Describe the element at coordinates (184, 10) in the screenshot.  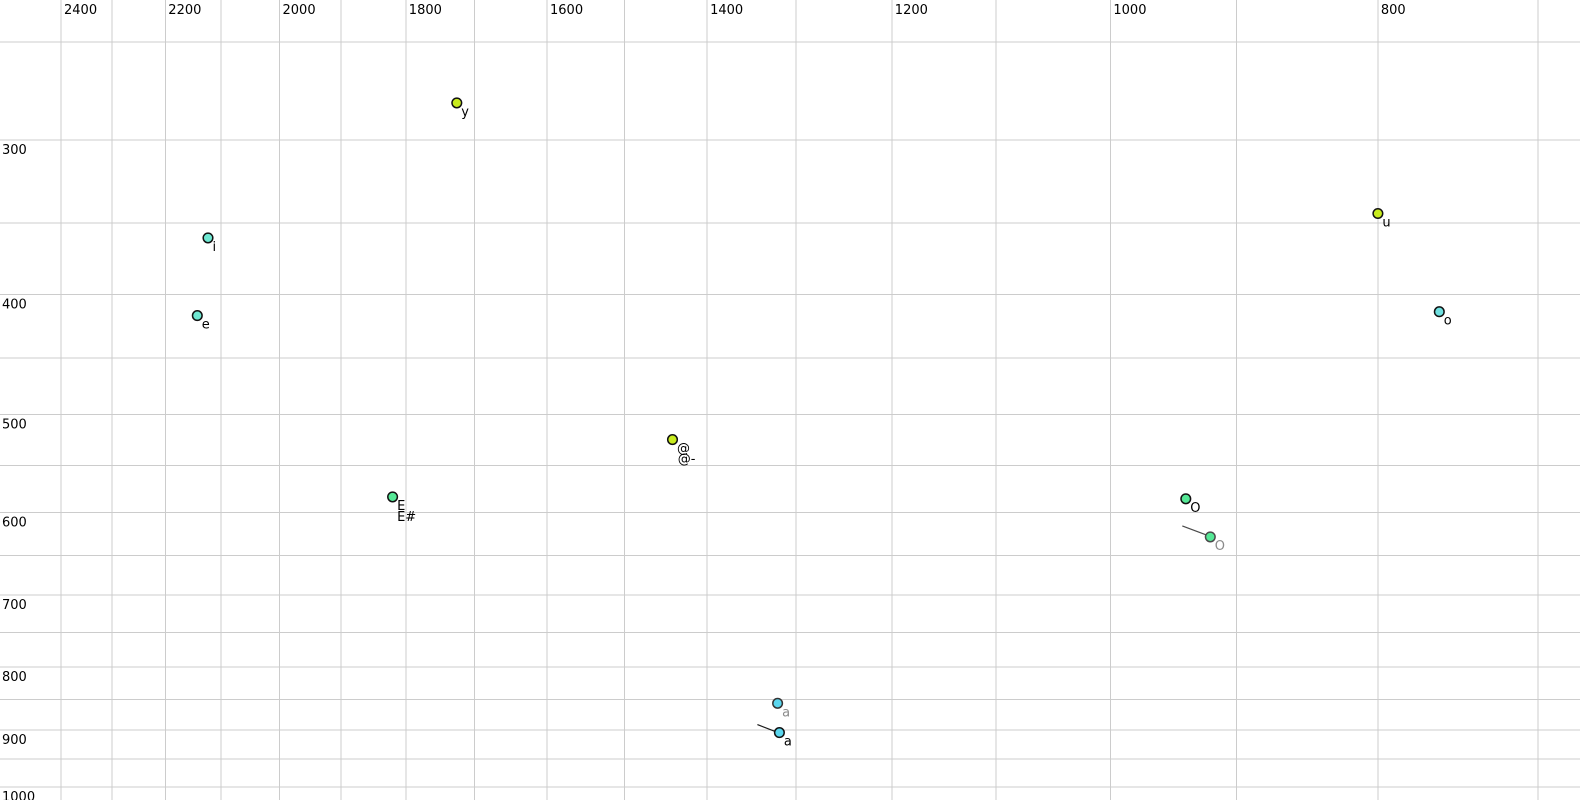
I see `x-tick-label: 2200` at that location.